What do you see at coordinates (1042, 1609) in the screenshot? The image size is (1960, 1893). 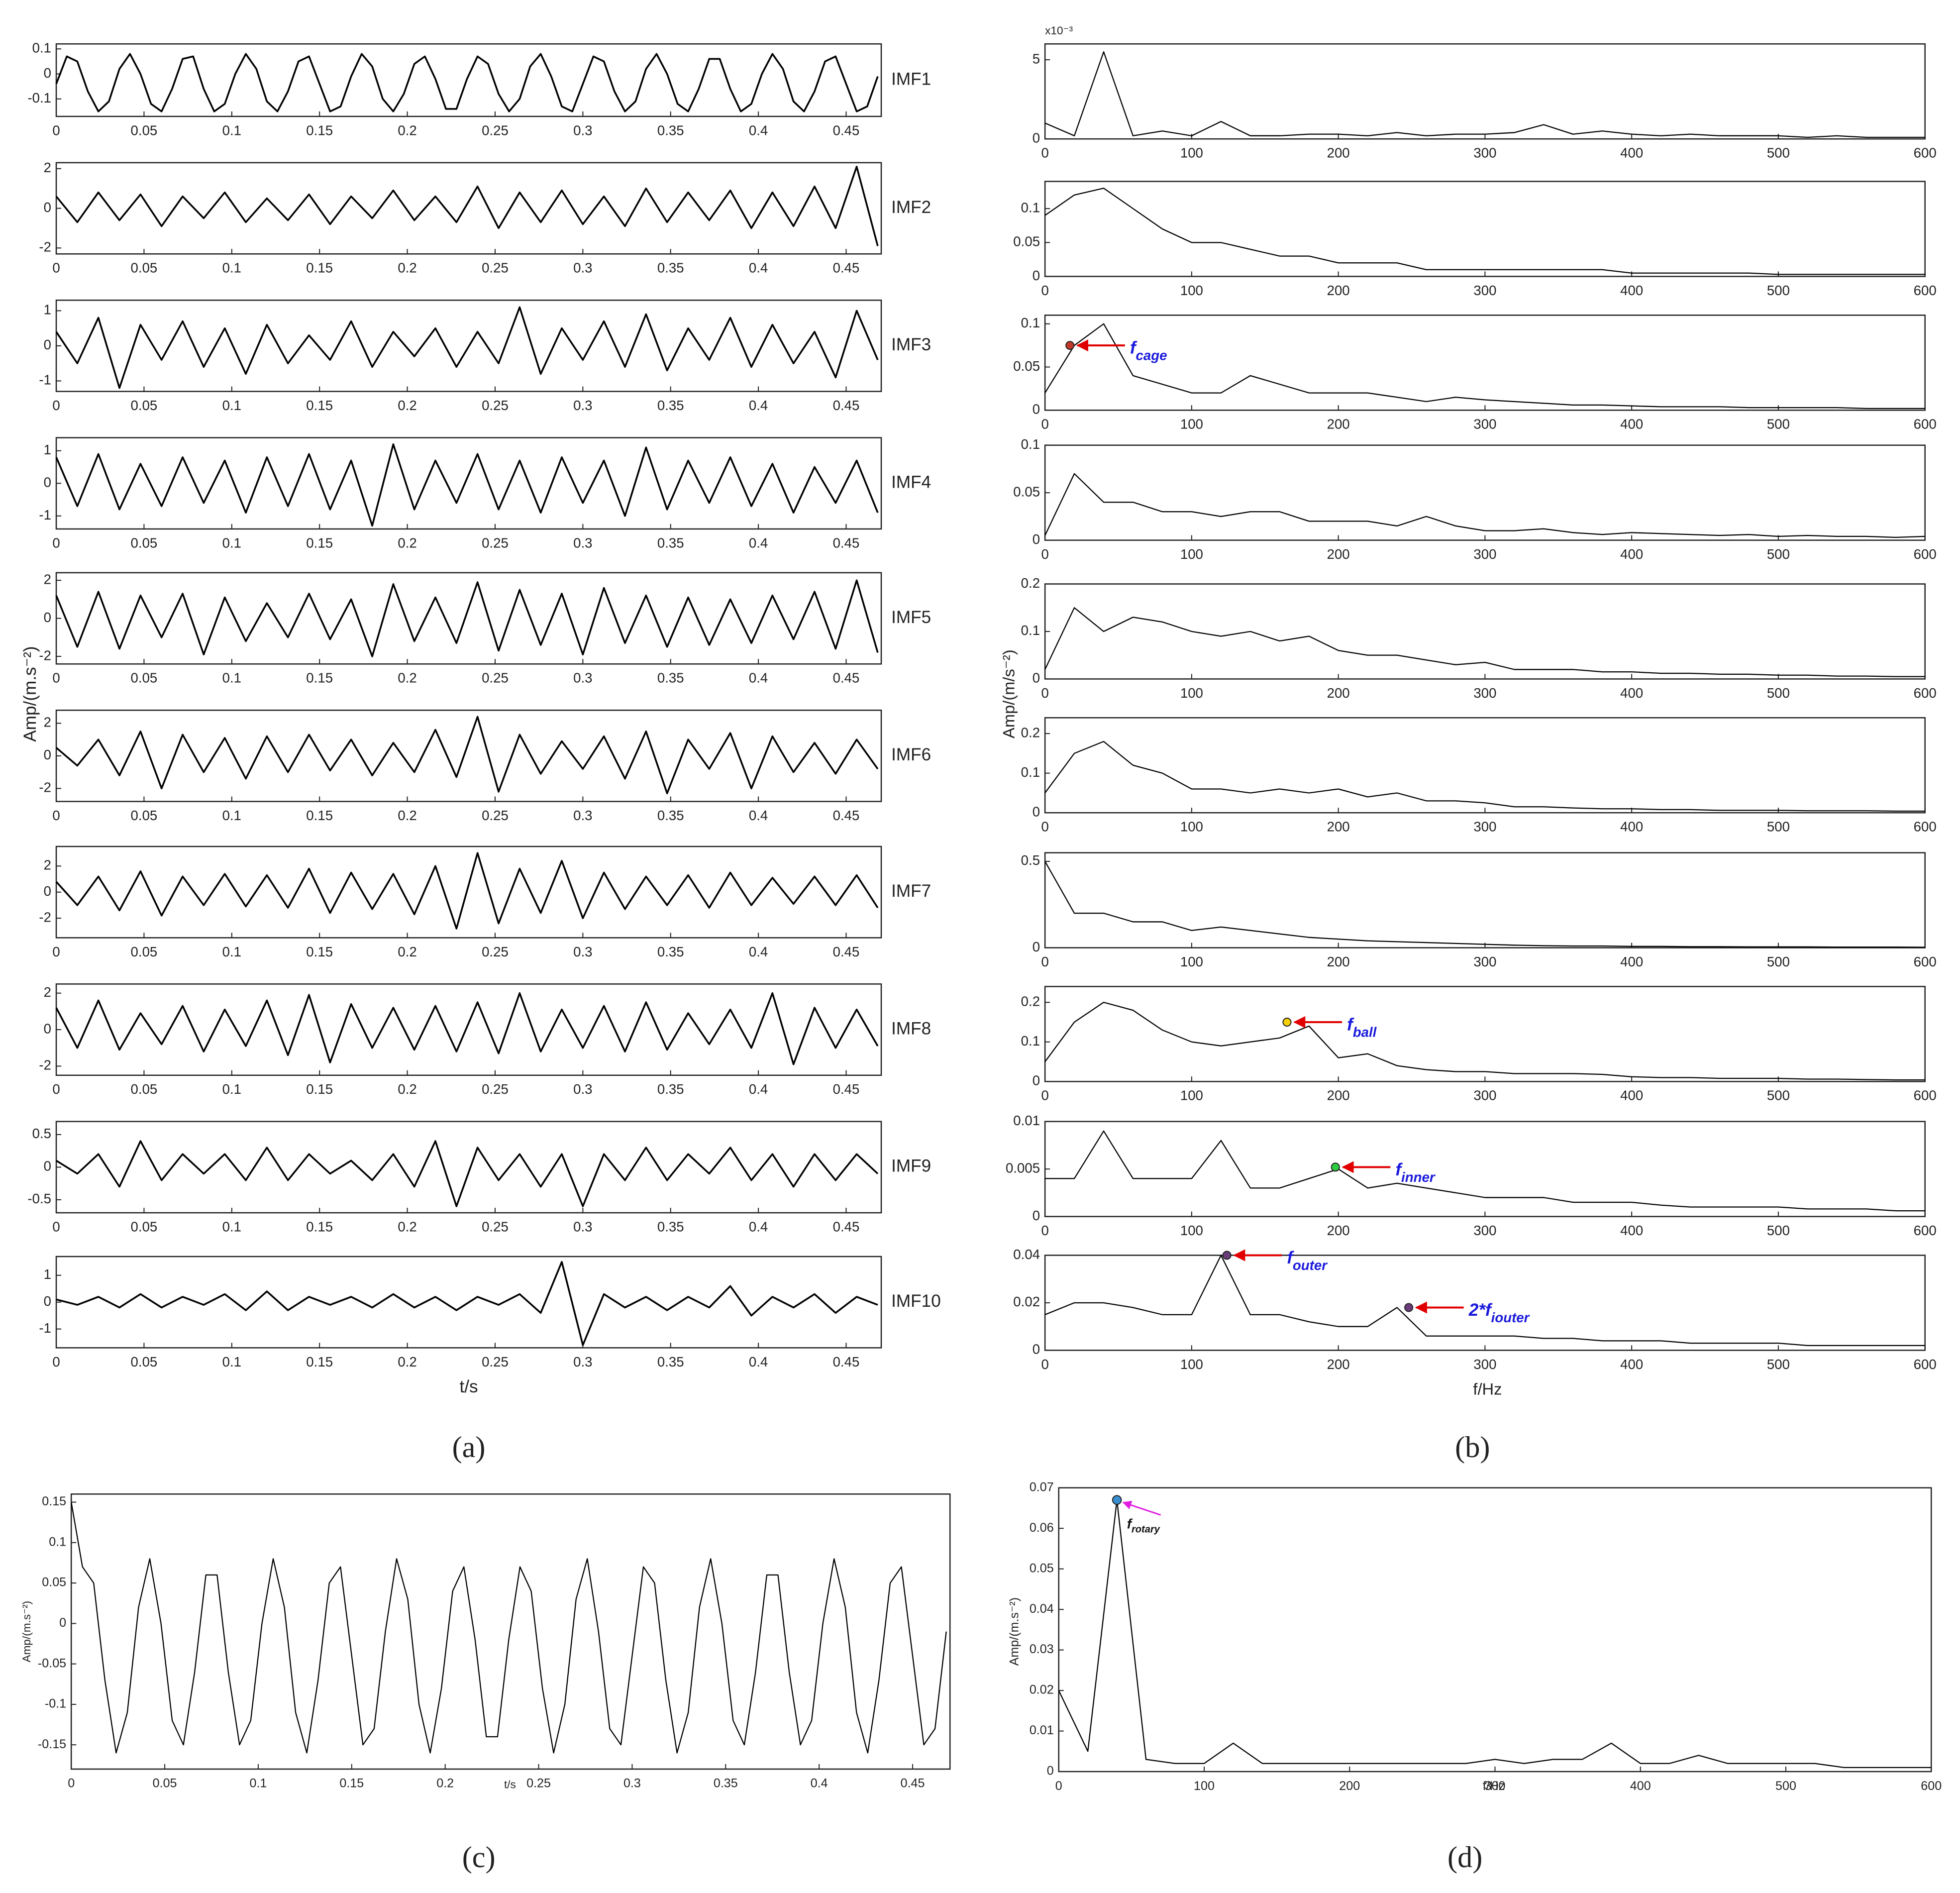 I see `y-tick-label: 0.04` at bounding box center [1042, 1609].